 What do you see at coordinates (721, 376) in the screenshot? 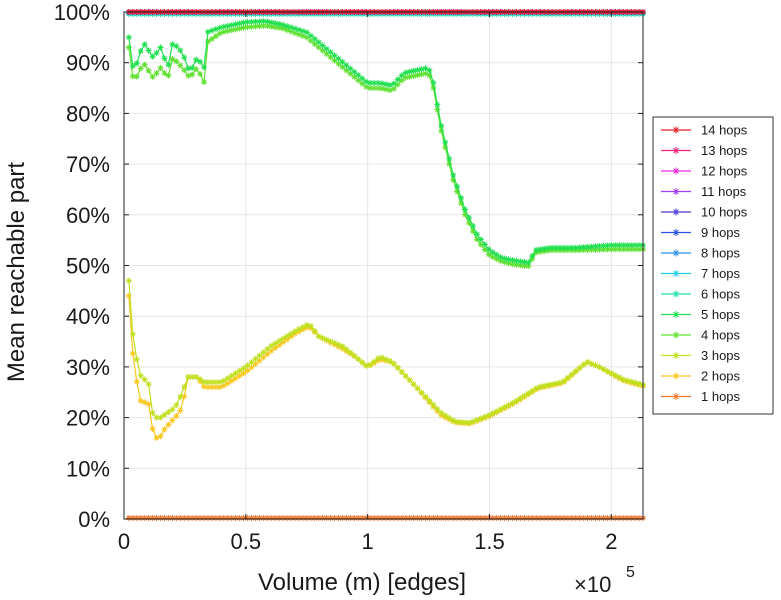
I see `legend-label: 2 hops` at bounding box center [721, 376].